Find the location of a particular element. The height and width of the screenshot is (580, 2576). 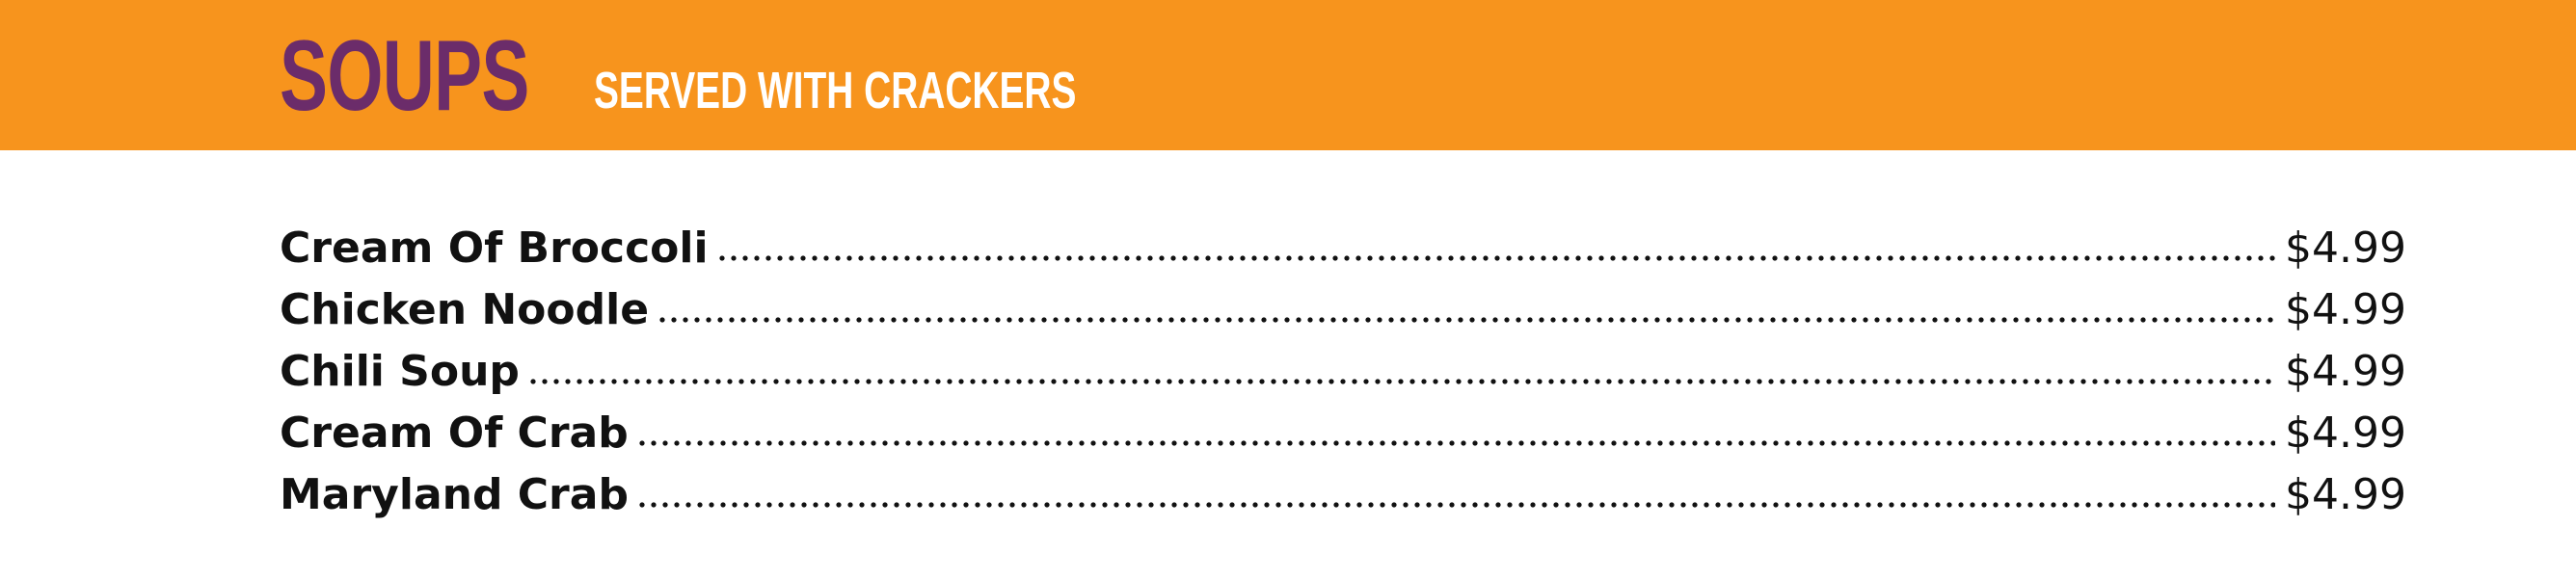

section-title: SOUPS is located at coordinates (405, 76).